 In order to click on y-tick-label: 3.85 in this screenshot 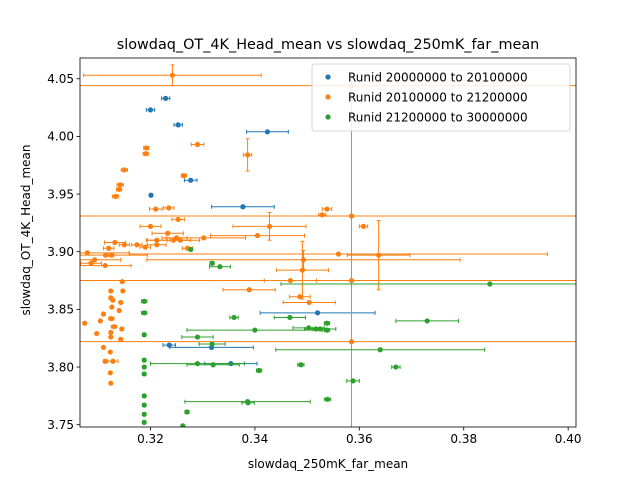, I will do `click(60, 310)`.